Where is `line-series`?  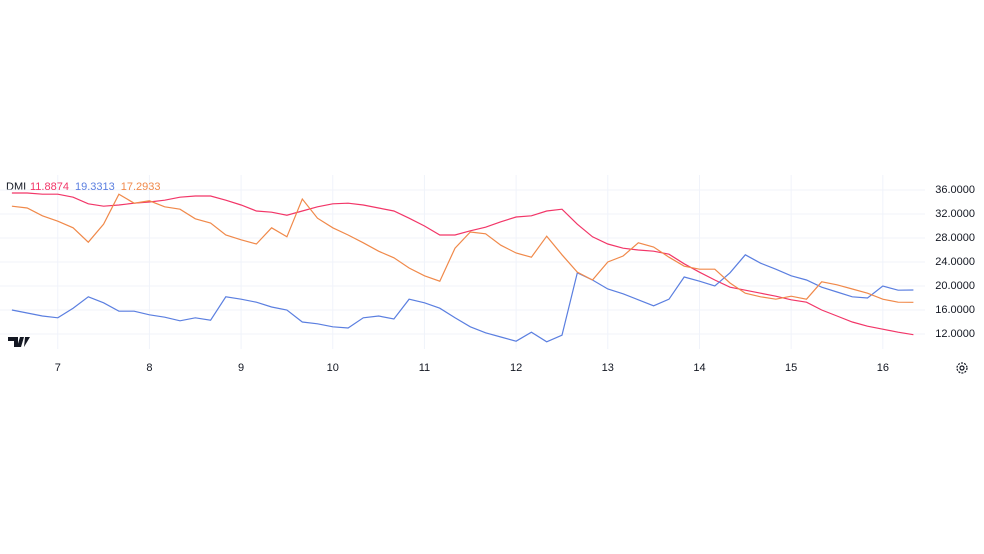 line-series is located at coordinates (462, 298).